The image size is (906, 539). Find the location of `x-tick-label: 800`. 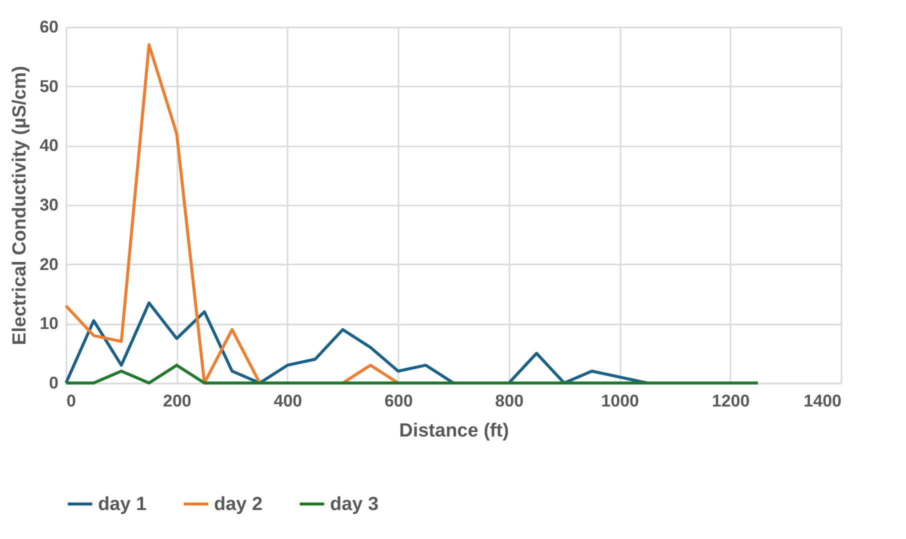

x-tick-label: 800 is located at coordinates (509, 401).